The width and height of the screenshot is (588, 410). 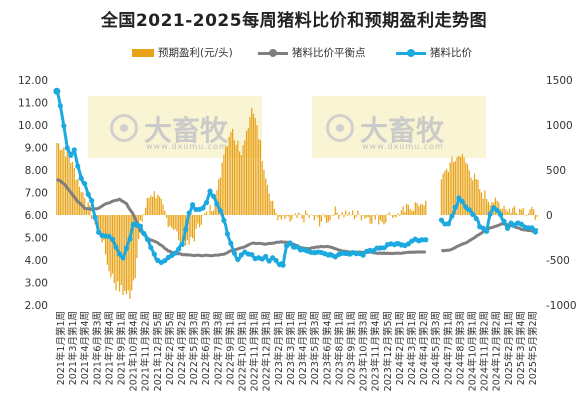 What do you see at coordinates (267, 351) in the screenshot?
I see `x-axis-tick-label: 2022年12月第1周` at bounding box center [267, 351].